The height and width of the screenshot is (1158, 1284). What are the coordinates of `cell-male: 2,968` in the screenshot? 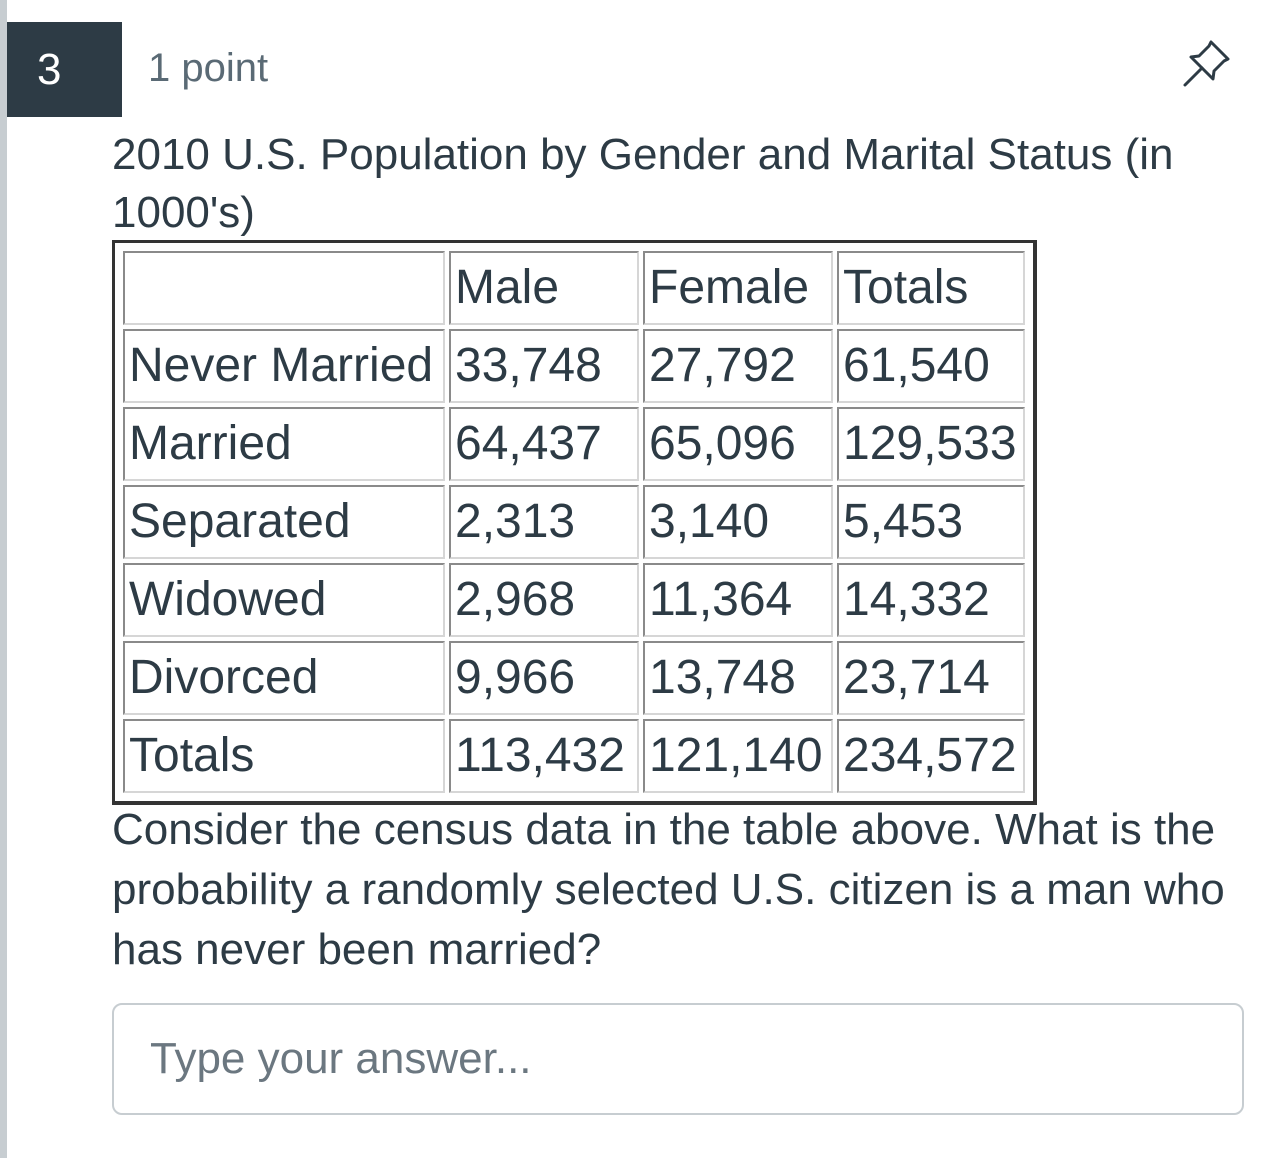 It's located at (544, 600).